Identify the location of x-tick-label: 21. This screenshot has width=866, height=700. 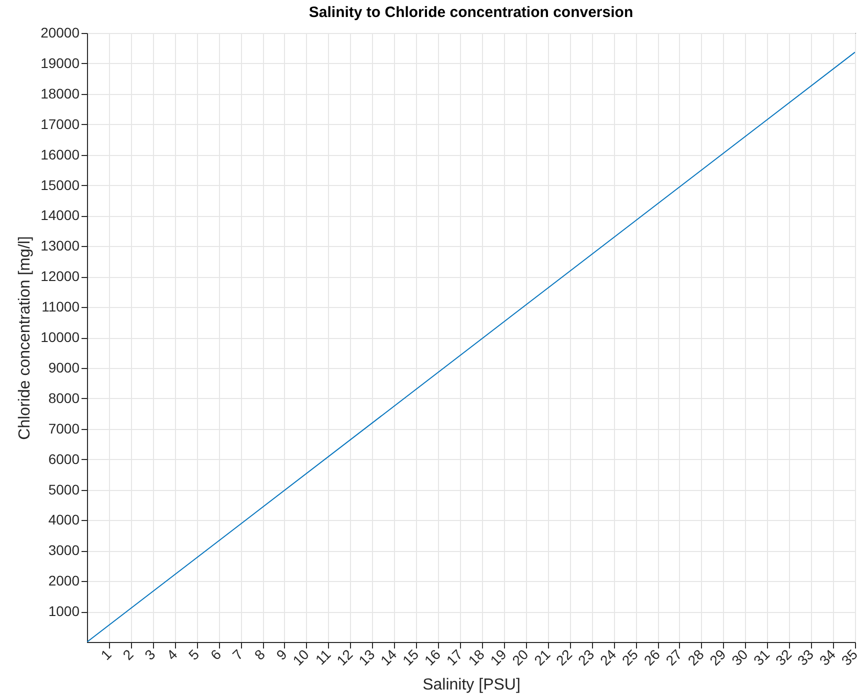
(542, 657).